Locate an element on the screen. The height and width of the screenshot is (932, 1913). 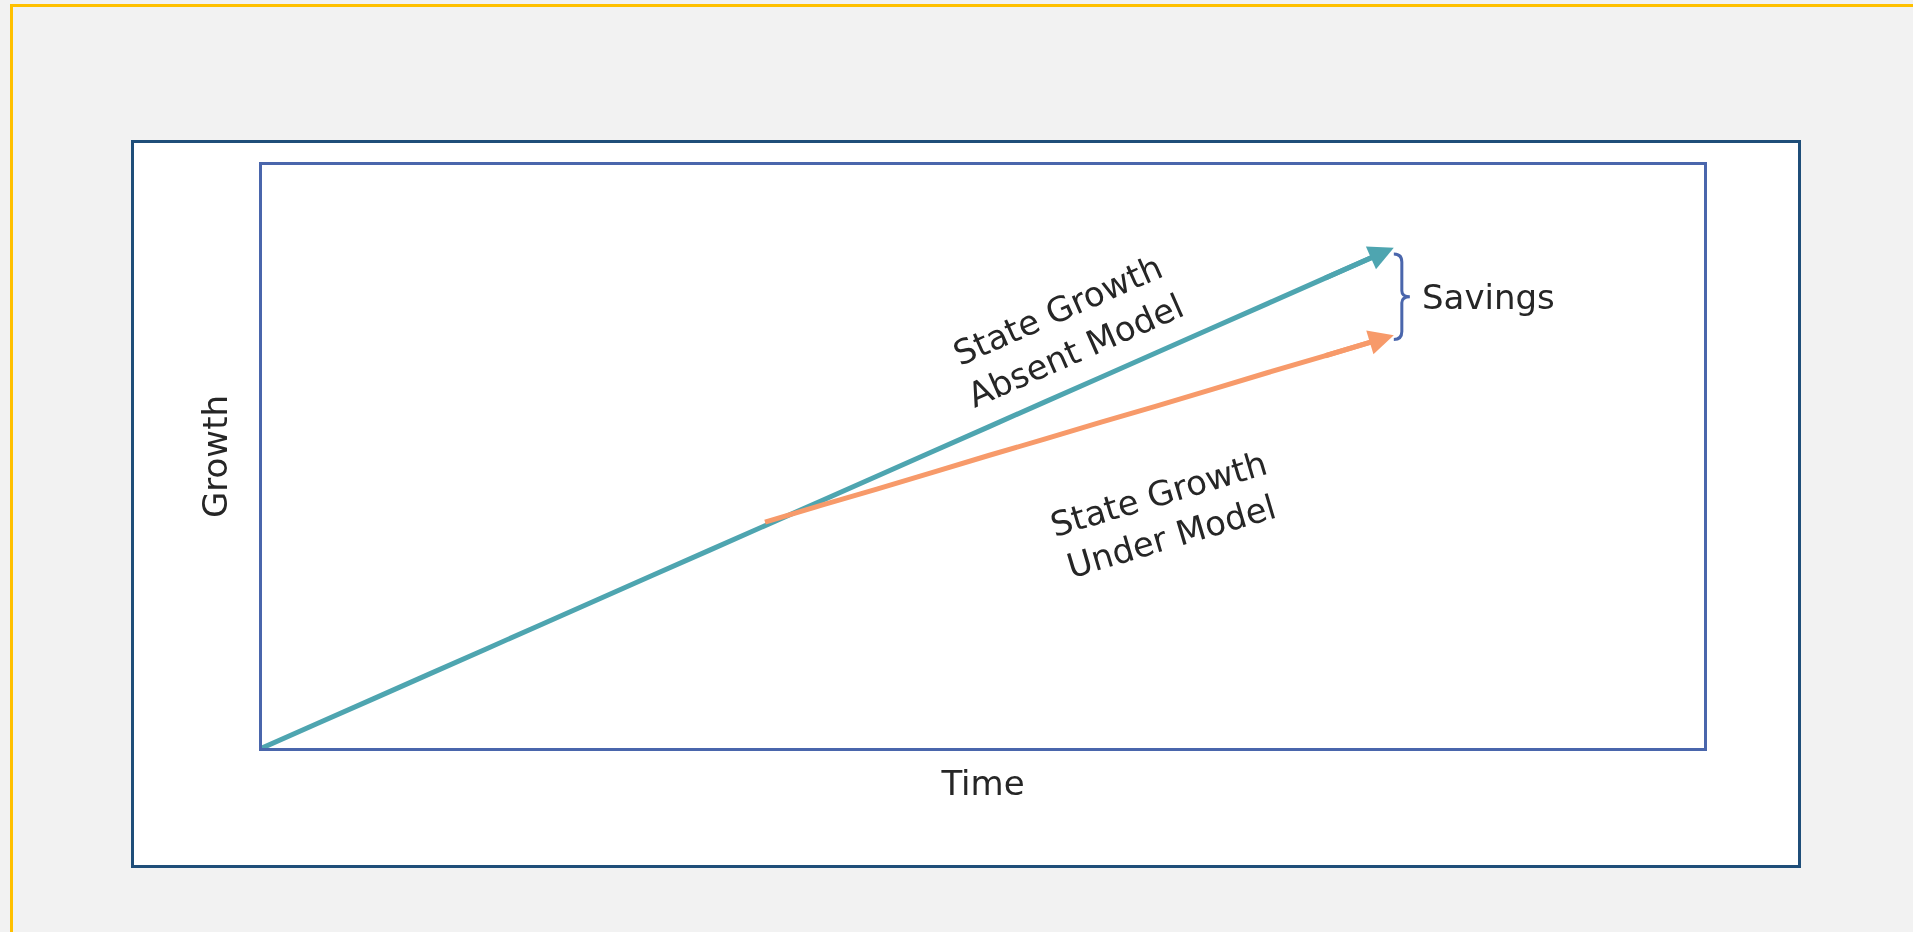
x-axis-title: Time is located at coordinates (982, 783).